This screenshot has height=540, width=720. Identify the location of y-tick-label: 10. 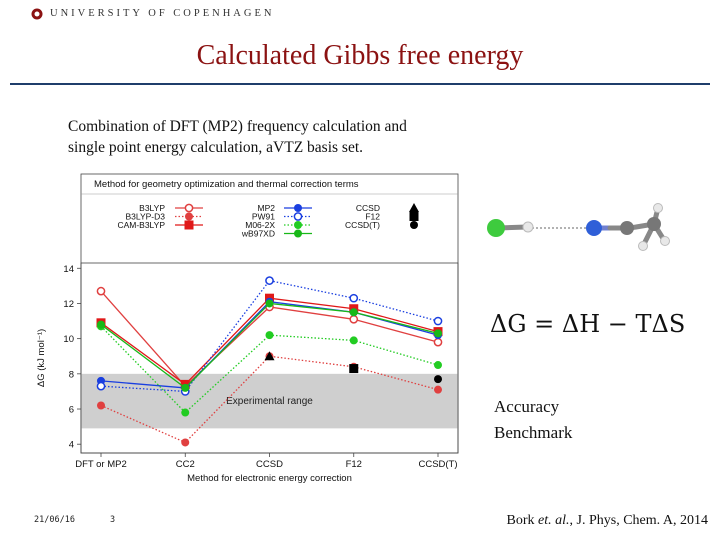
(68, 339).